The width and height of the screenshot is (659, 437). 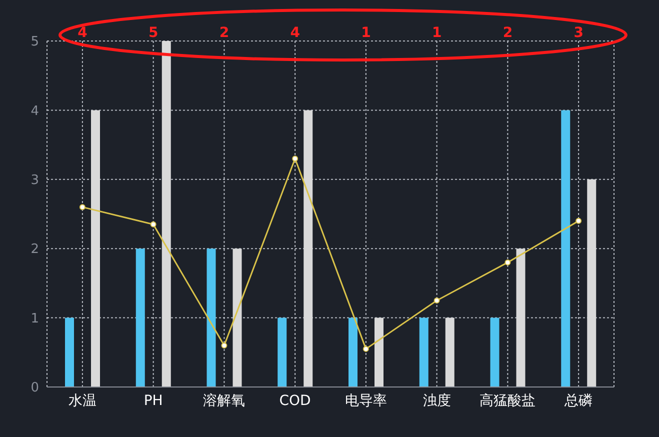 What do you see at coordinates (224, 400) in the screenshot?
I see `x-tick-label: 溶解氧` at bounding box center [224, 400].